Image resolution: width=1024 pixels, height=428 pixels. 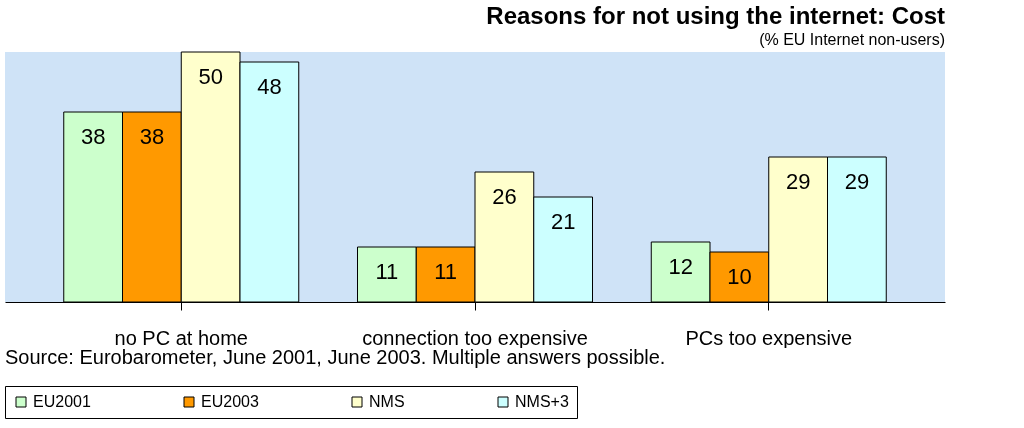 I want to click on chart-subtitle: (% EU Internet non-users), so click(x=852, y=39).